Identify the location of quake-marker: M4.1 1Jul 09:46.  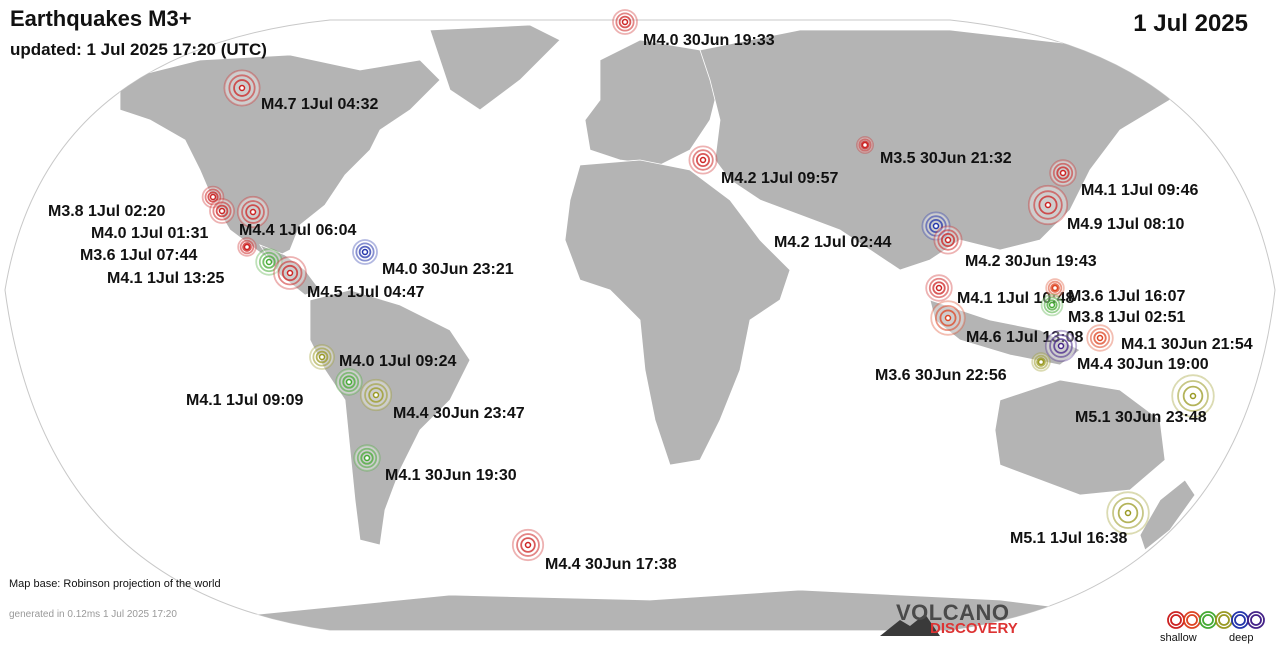
(1124, 179).